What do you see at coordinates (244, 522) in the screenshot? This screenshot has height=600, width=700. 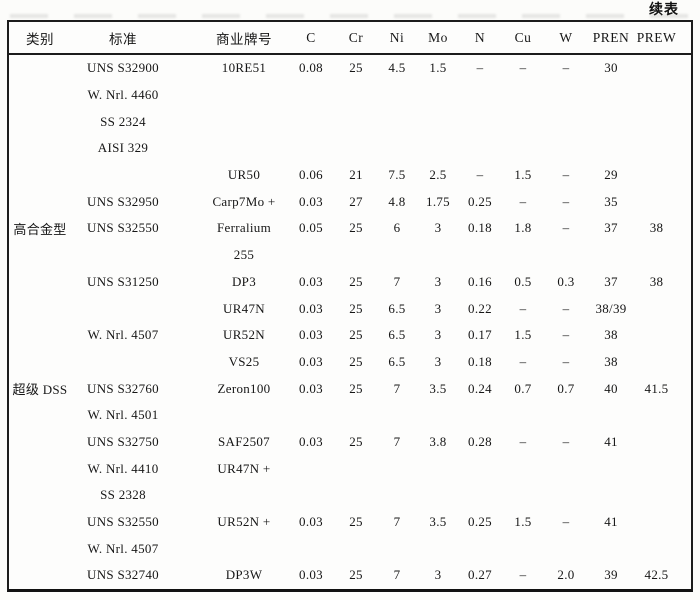 I see `table-cell: UR52N +` at bounding box center [244, 522].